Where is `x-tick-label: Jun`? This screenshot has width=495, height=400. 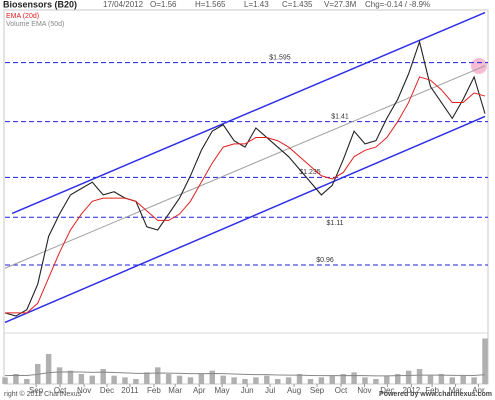 x-tick-label: Jun is located at coordinates (247, 390).